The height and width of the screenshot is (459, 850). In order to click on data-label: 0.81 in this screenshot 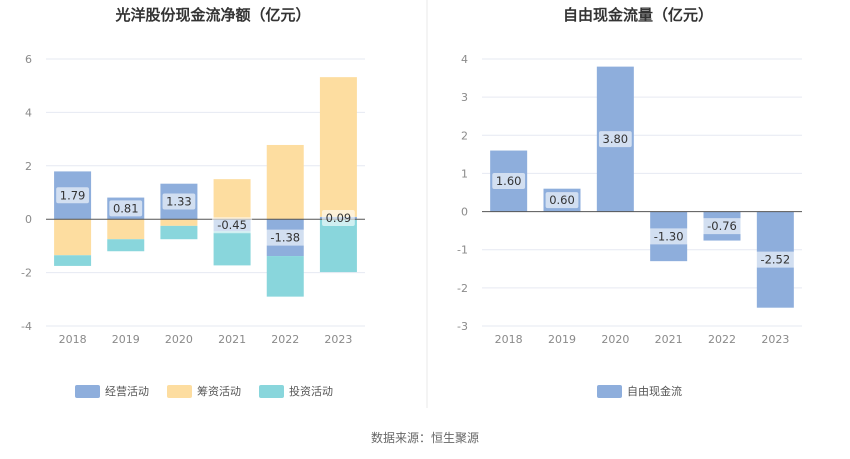, I will do `click(126, 208)`.